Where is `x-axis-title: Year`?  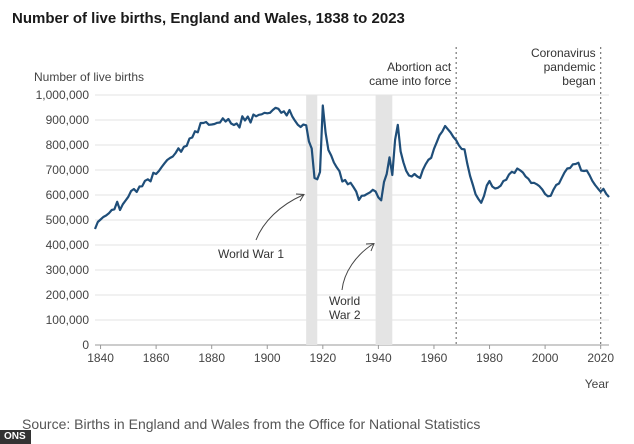
x-axis-title: Year is located at coordinates (597, 384).